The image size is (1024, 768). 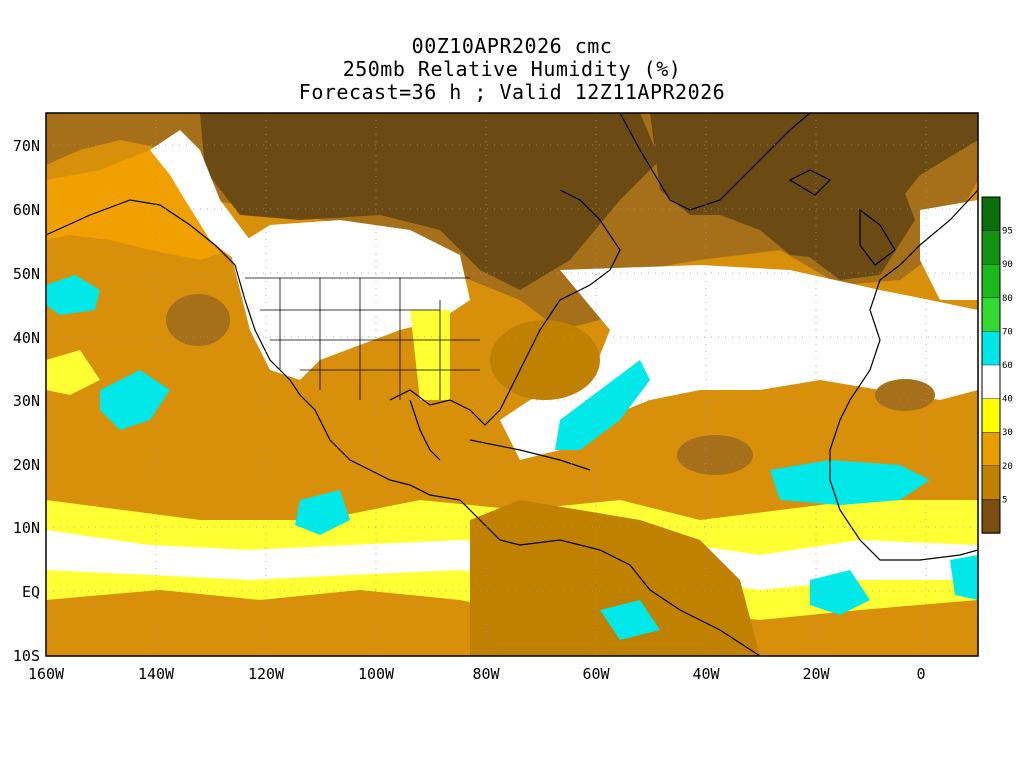 What do you see at coordinates (26, 338) in the screenshot?
I see `lat-label: 40N` at bounding box center [26, 338].